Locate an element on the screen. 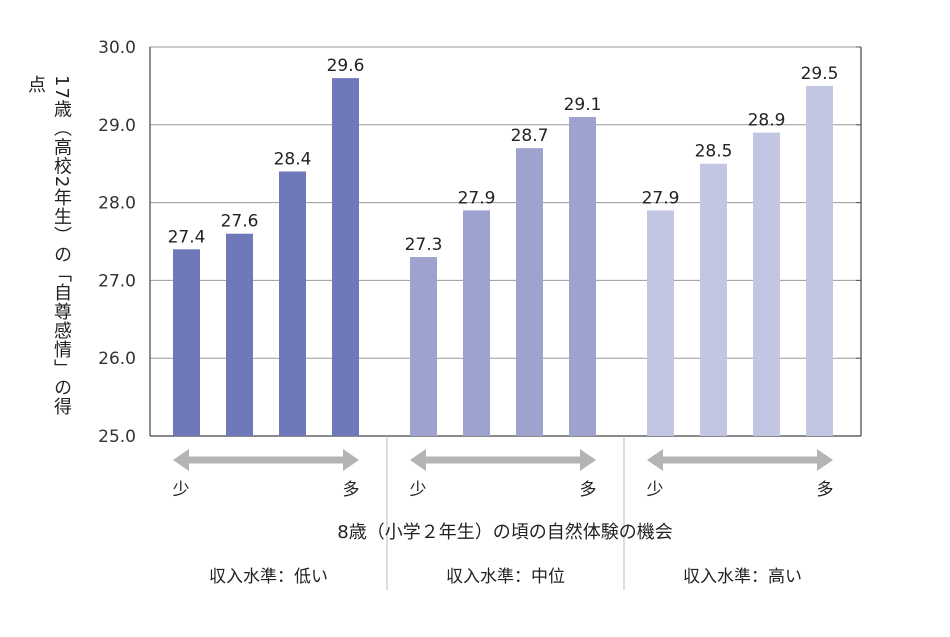  data-label: 27.6 is located at coordinates (240, 222).